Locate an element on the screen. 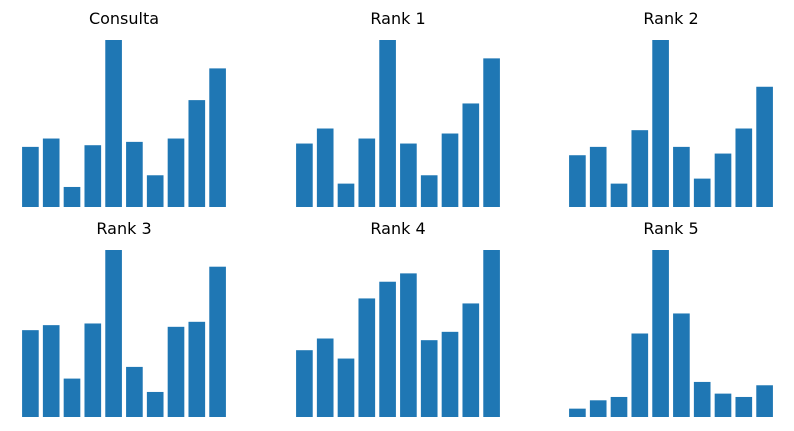 This screenshot has height=431, width=794. subplot-rank-4: Rank 4 is located at coordinates (398, 318).